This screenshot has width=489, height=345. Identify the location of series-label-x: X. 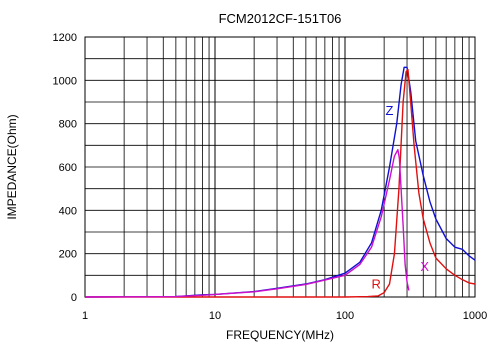
(424, 266).